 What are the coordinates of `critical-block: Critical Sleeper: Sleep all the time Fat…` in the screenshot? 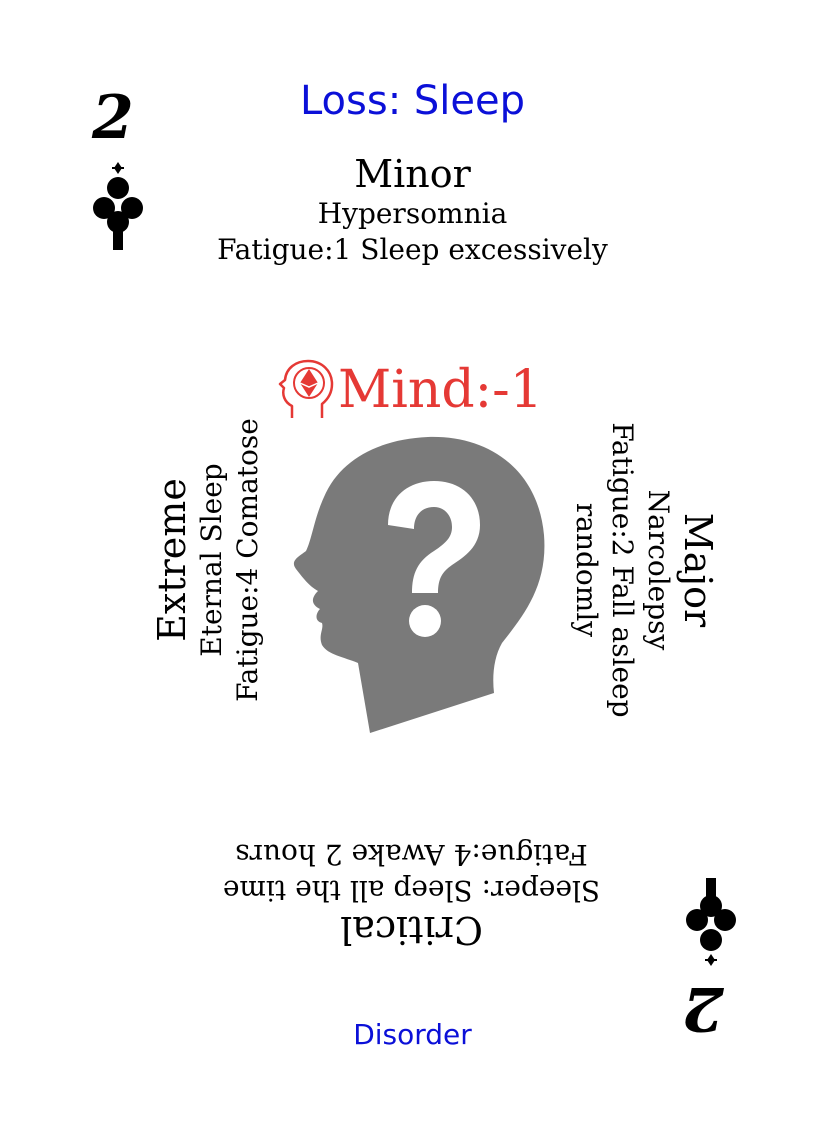 It's located at (412, 894).